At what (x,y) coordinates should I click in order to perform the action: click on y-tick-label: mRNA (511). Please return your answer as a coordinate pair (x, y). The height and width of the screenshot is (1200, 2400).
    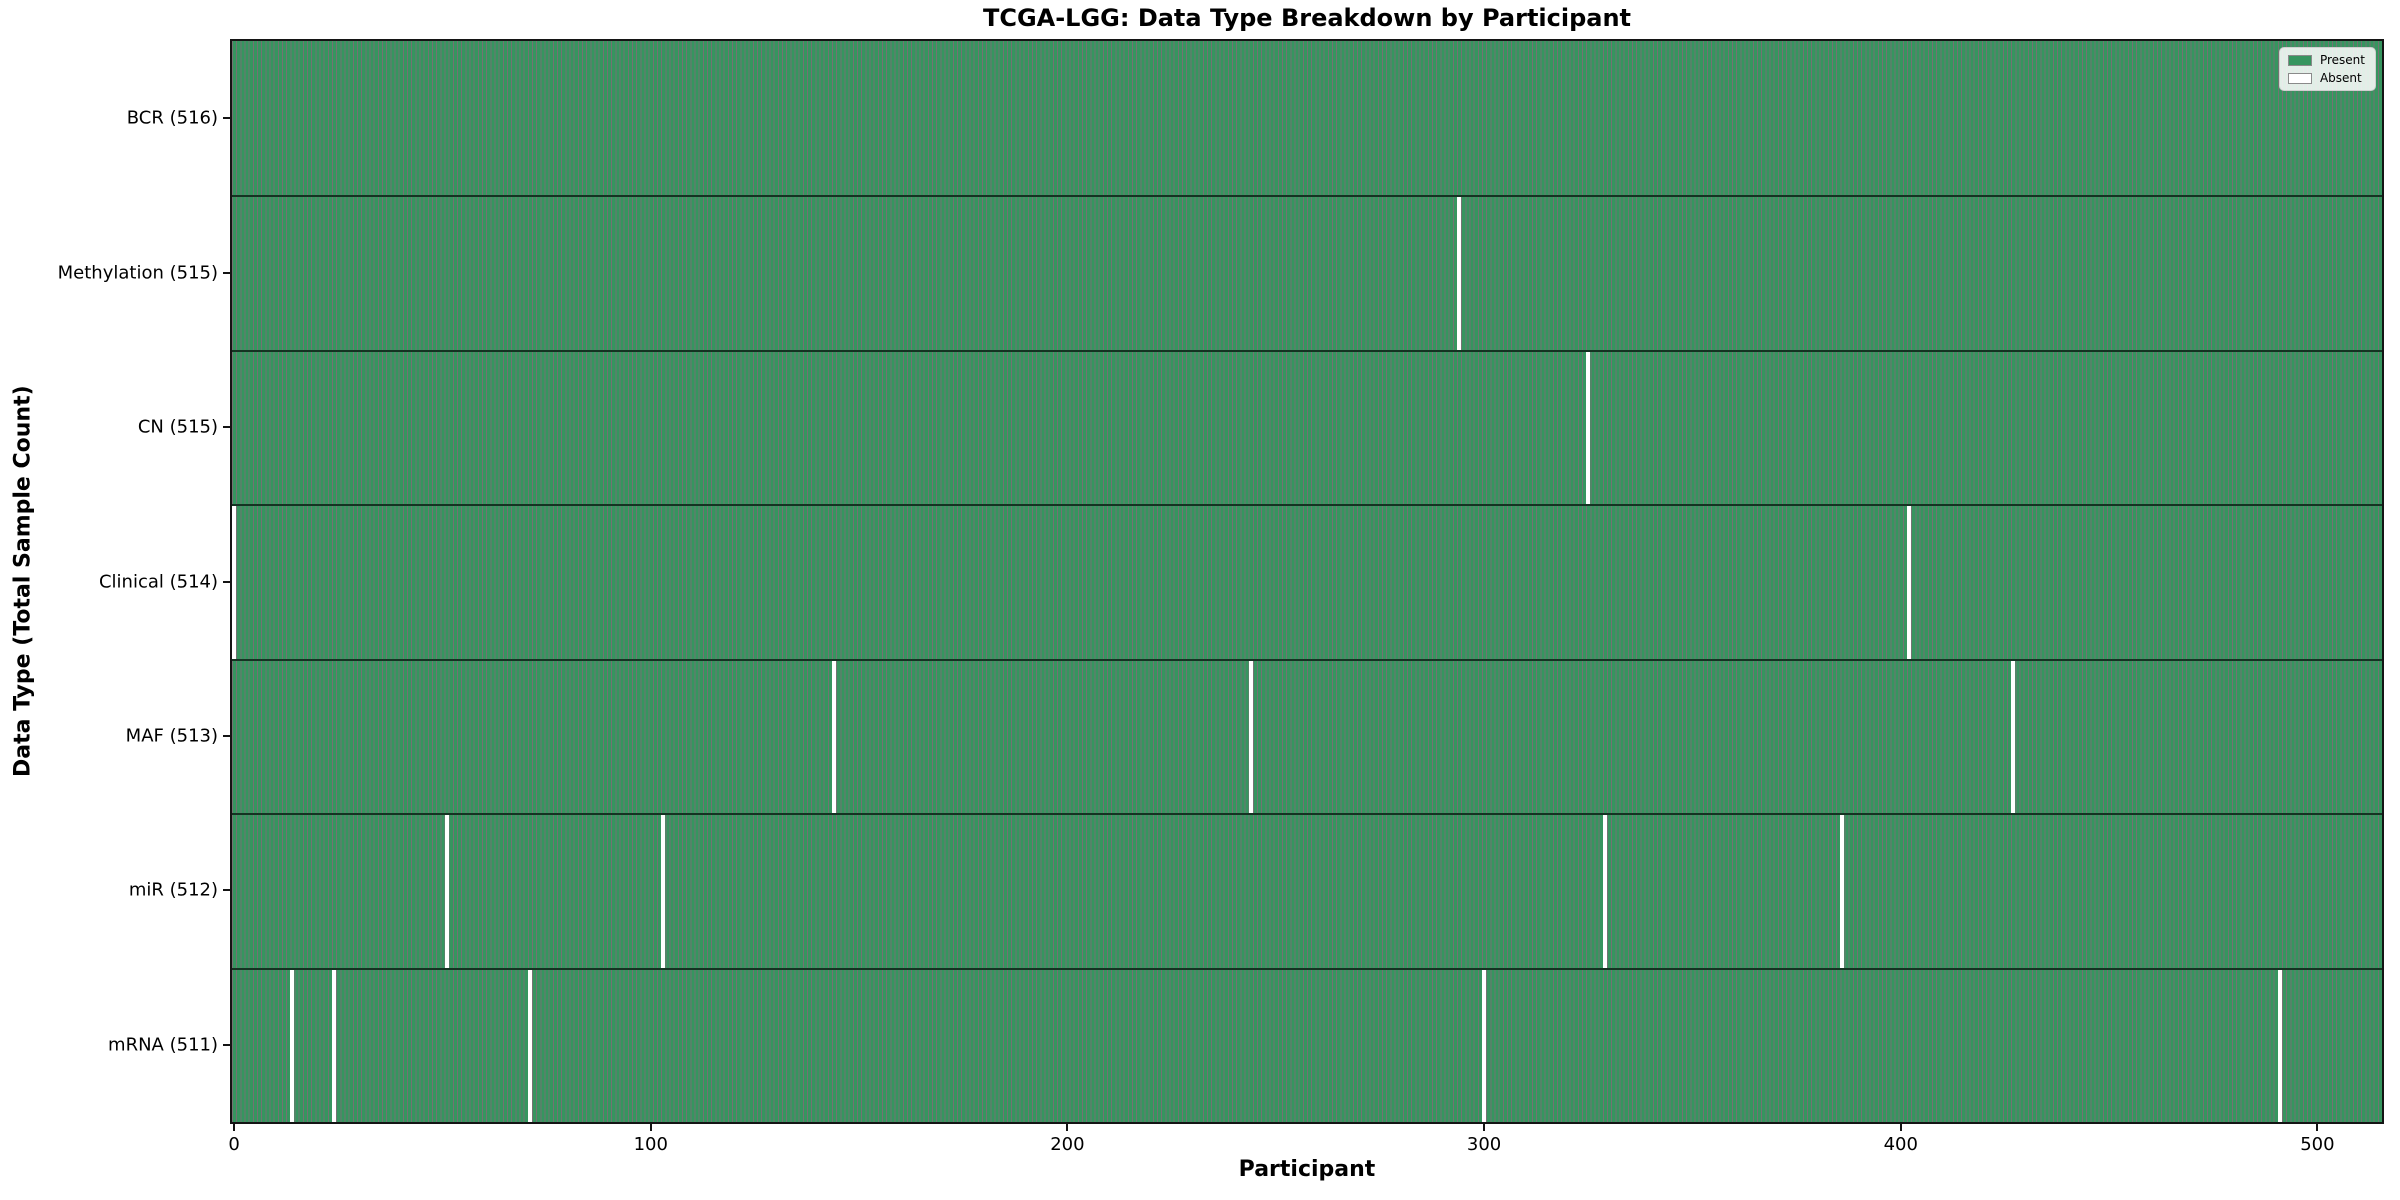
    Looking at the image, I should click on (163, 1045).